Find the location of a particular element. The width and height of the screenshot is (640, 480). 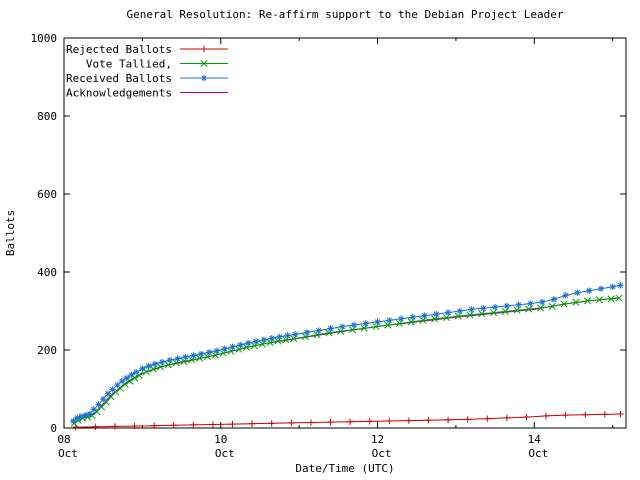

y-tick-label: 800 is located at coordinates (47, 116).